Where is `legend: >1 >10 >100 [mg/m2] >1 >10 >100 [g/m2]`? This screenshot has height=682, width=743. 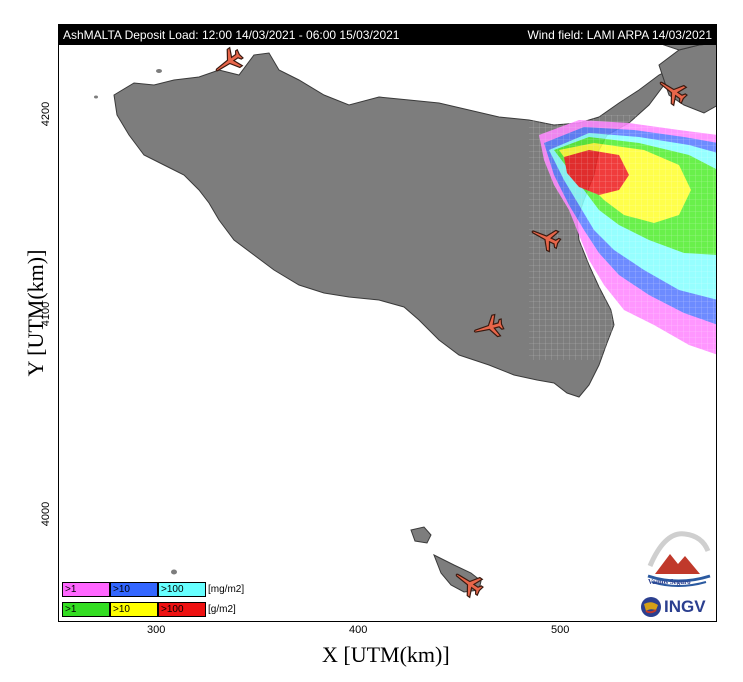 legend: >1 >10 >100 [mg/m2] >1 >10 >100 [g/m2] is located at coordinates (153, 601).